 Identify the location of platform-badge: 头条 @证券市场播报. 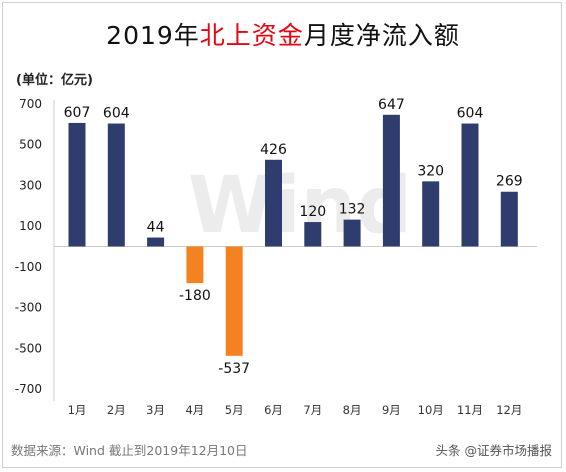
(493, 450).